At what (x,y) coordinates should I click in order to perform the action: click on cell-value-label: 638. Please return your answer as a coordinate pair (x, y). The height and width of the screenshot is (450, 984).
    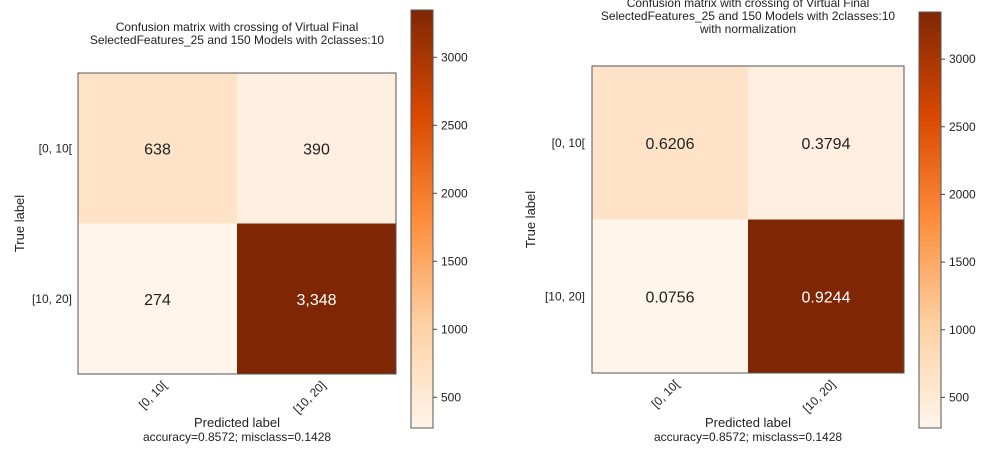
    Looking at the image, I should click on (157, 149).